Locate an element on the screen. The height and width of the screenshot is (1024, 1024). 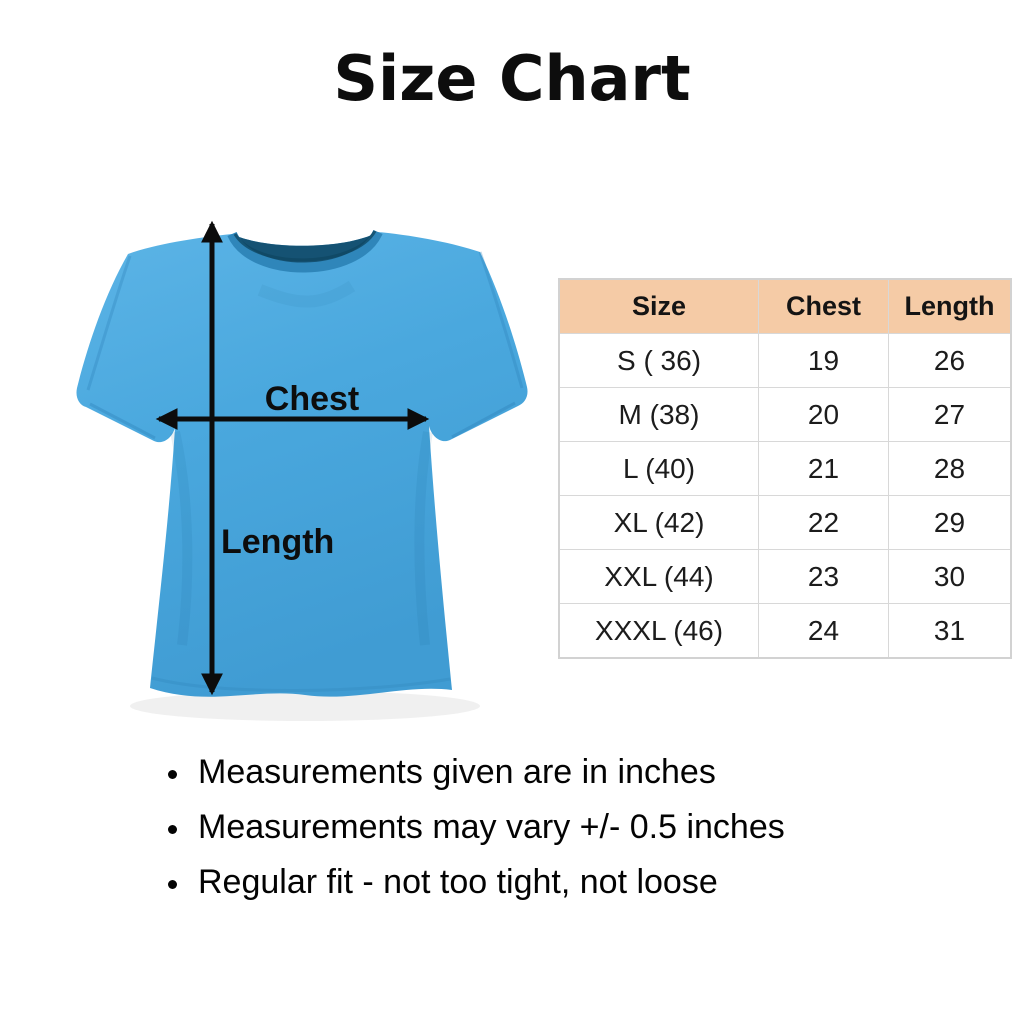
length-cell: 27 is located at coordinates (950, 414).